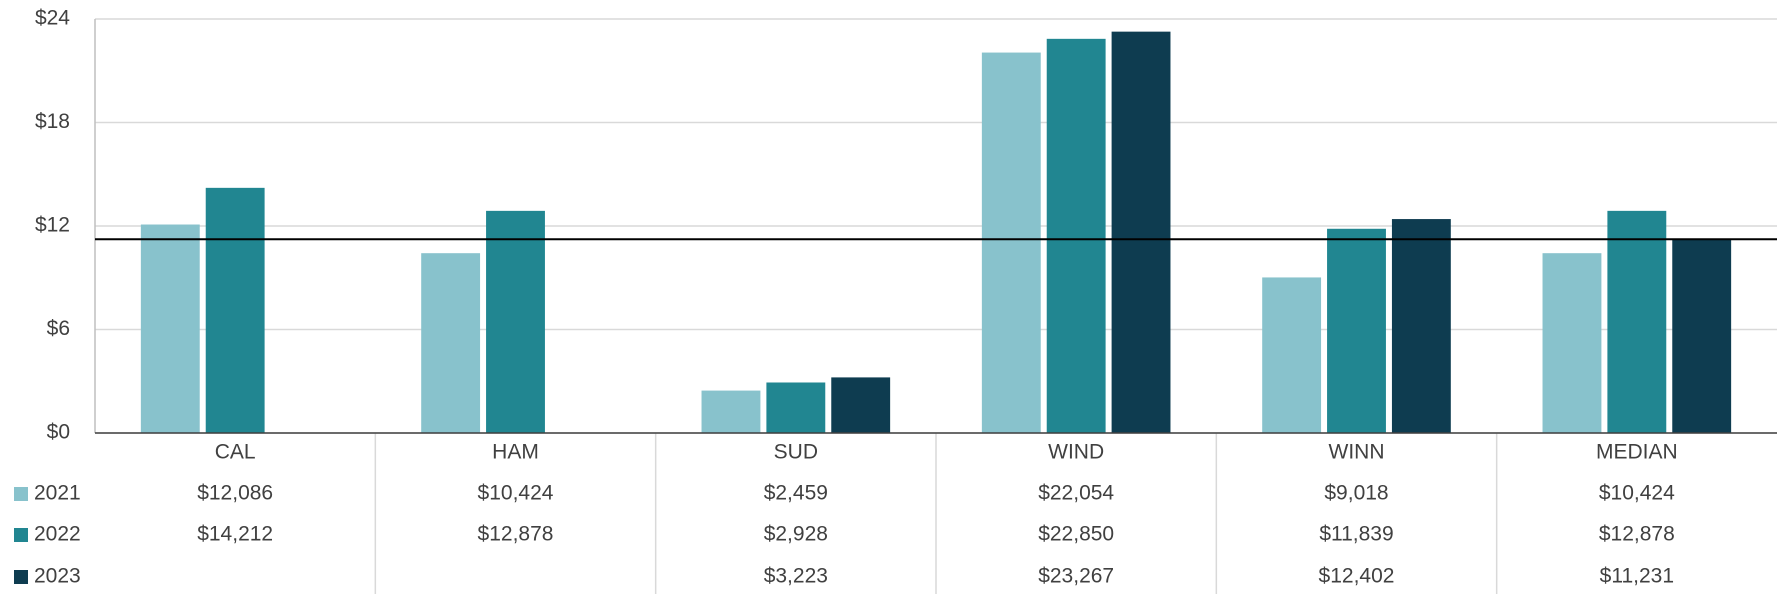 The width and height of the screenshot is (1777, 594). What do you see at coordinates (235, 452) in the screenshot?
I see `x-tick-label: CAL` at bounding box center [235, 452].